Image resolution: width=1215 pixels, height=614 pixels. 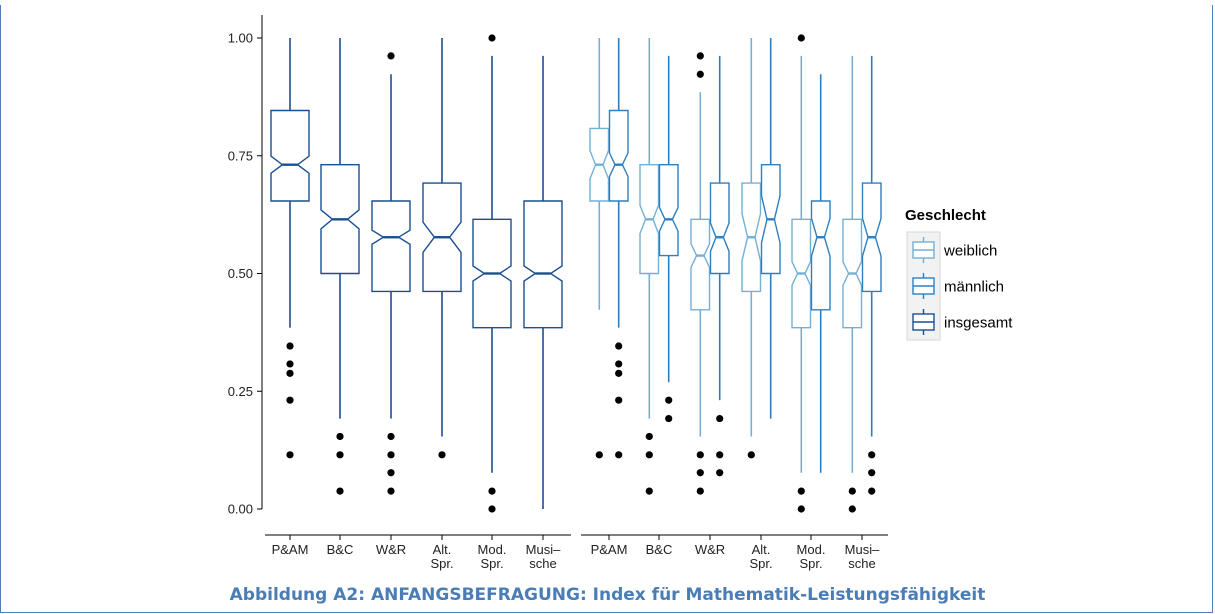 I want to click on y-axis: 0.00 0.25 0.50 0.75 1.00, so click(x=245, y=266).